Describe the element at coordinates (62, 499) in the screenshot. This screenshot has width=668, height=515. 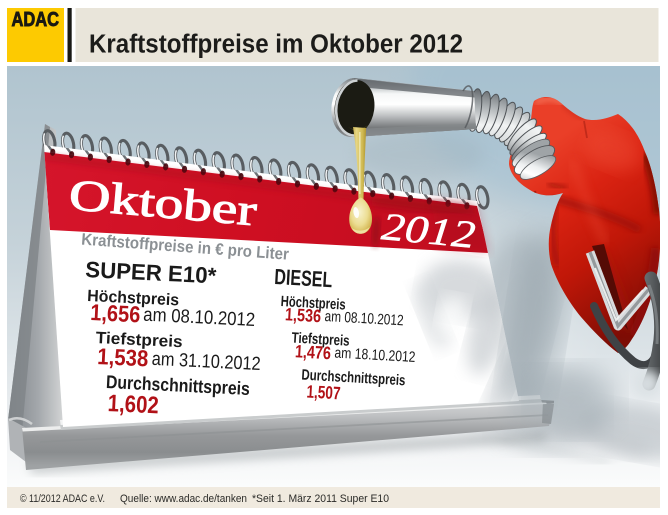
I see `svg-text: © 11/2012 ADAC e.V.` at that location.